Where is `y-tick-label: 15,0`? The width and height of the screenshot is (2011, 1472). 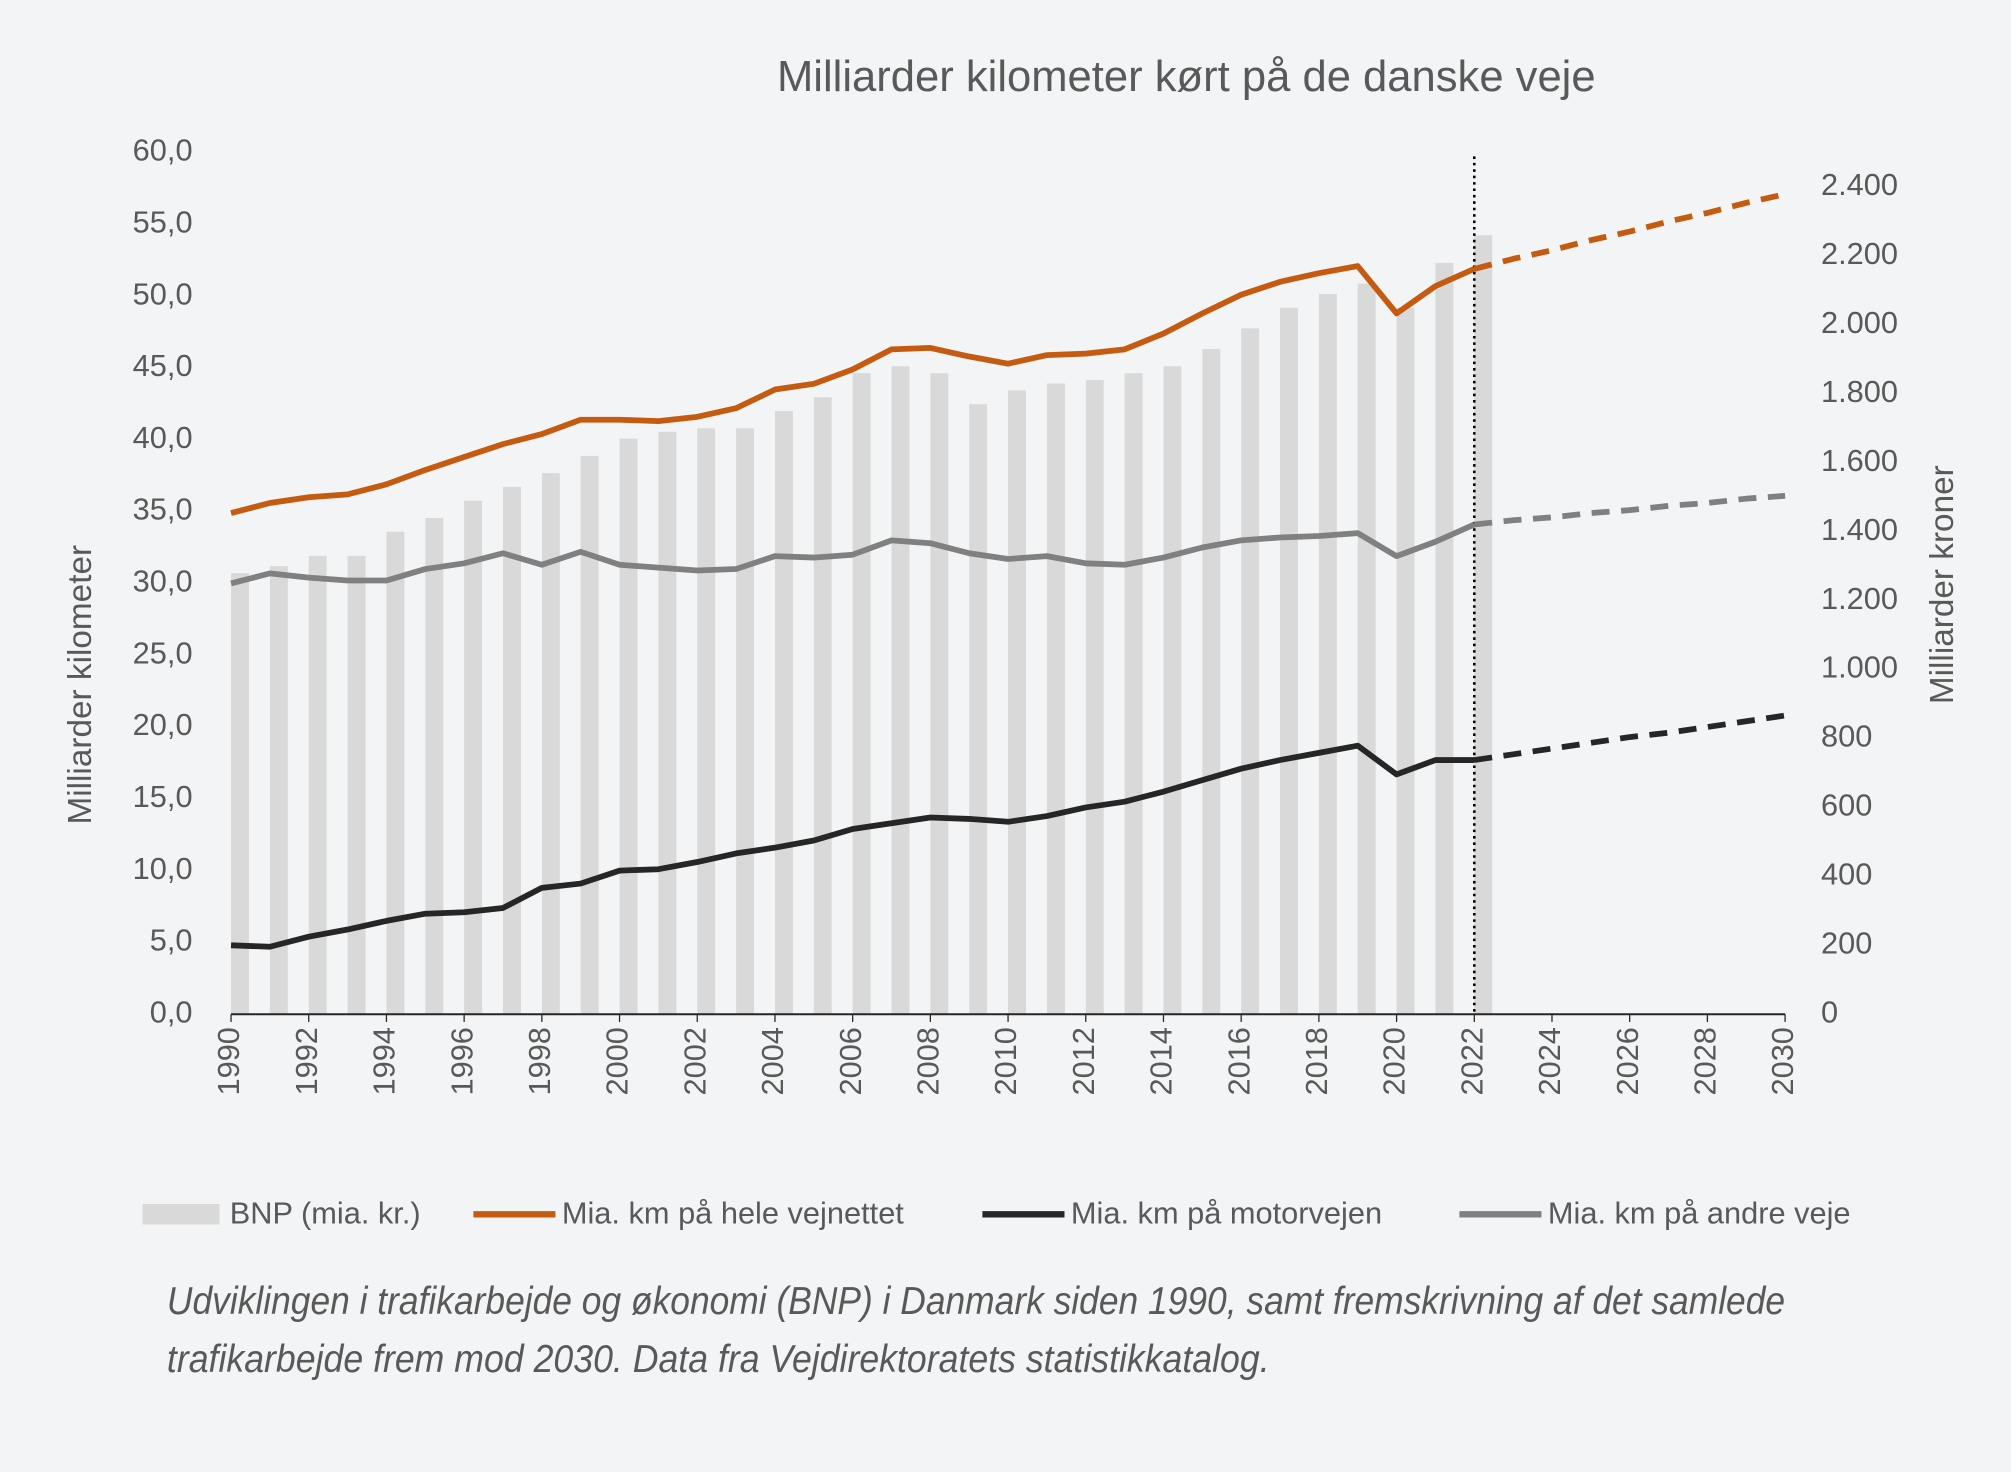 y-tick-label: 15,0 is located at coordinates (163, 796).